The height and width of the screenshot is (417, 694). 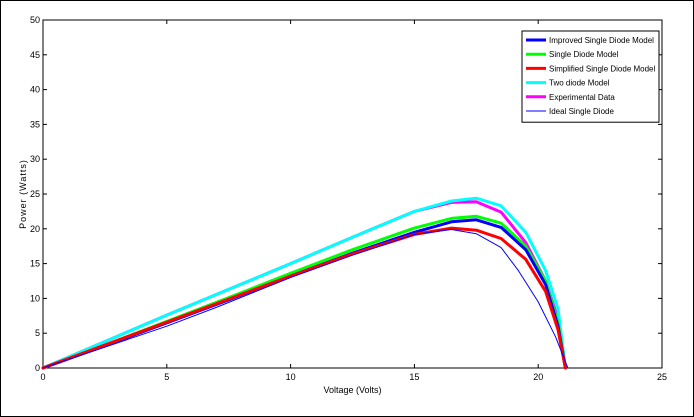 What do you see at coordinates (581, 111) in the screenshot?
I see `legend-label-5: Ideal Single Diode` at bounding box center [581, 111].